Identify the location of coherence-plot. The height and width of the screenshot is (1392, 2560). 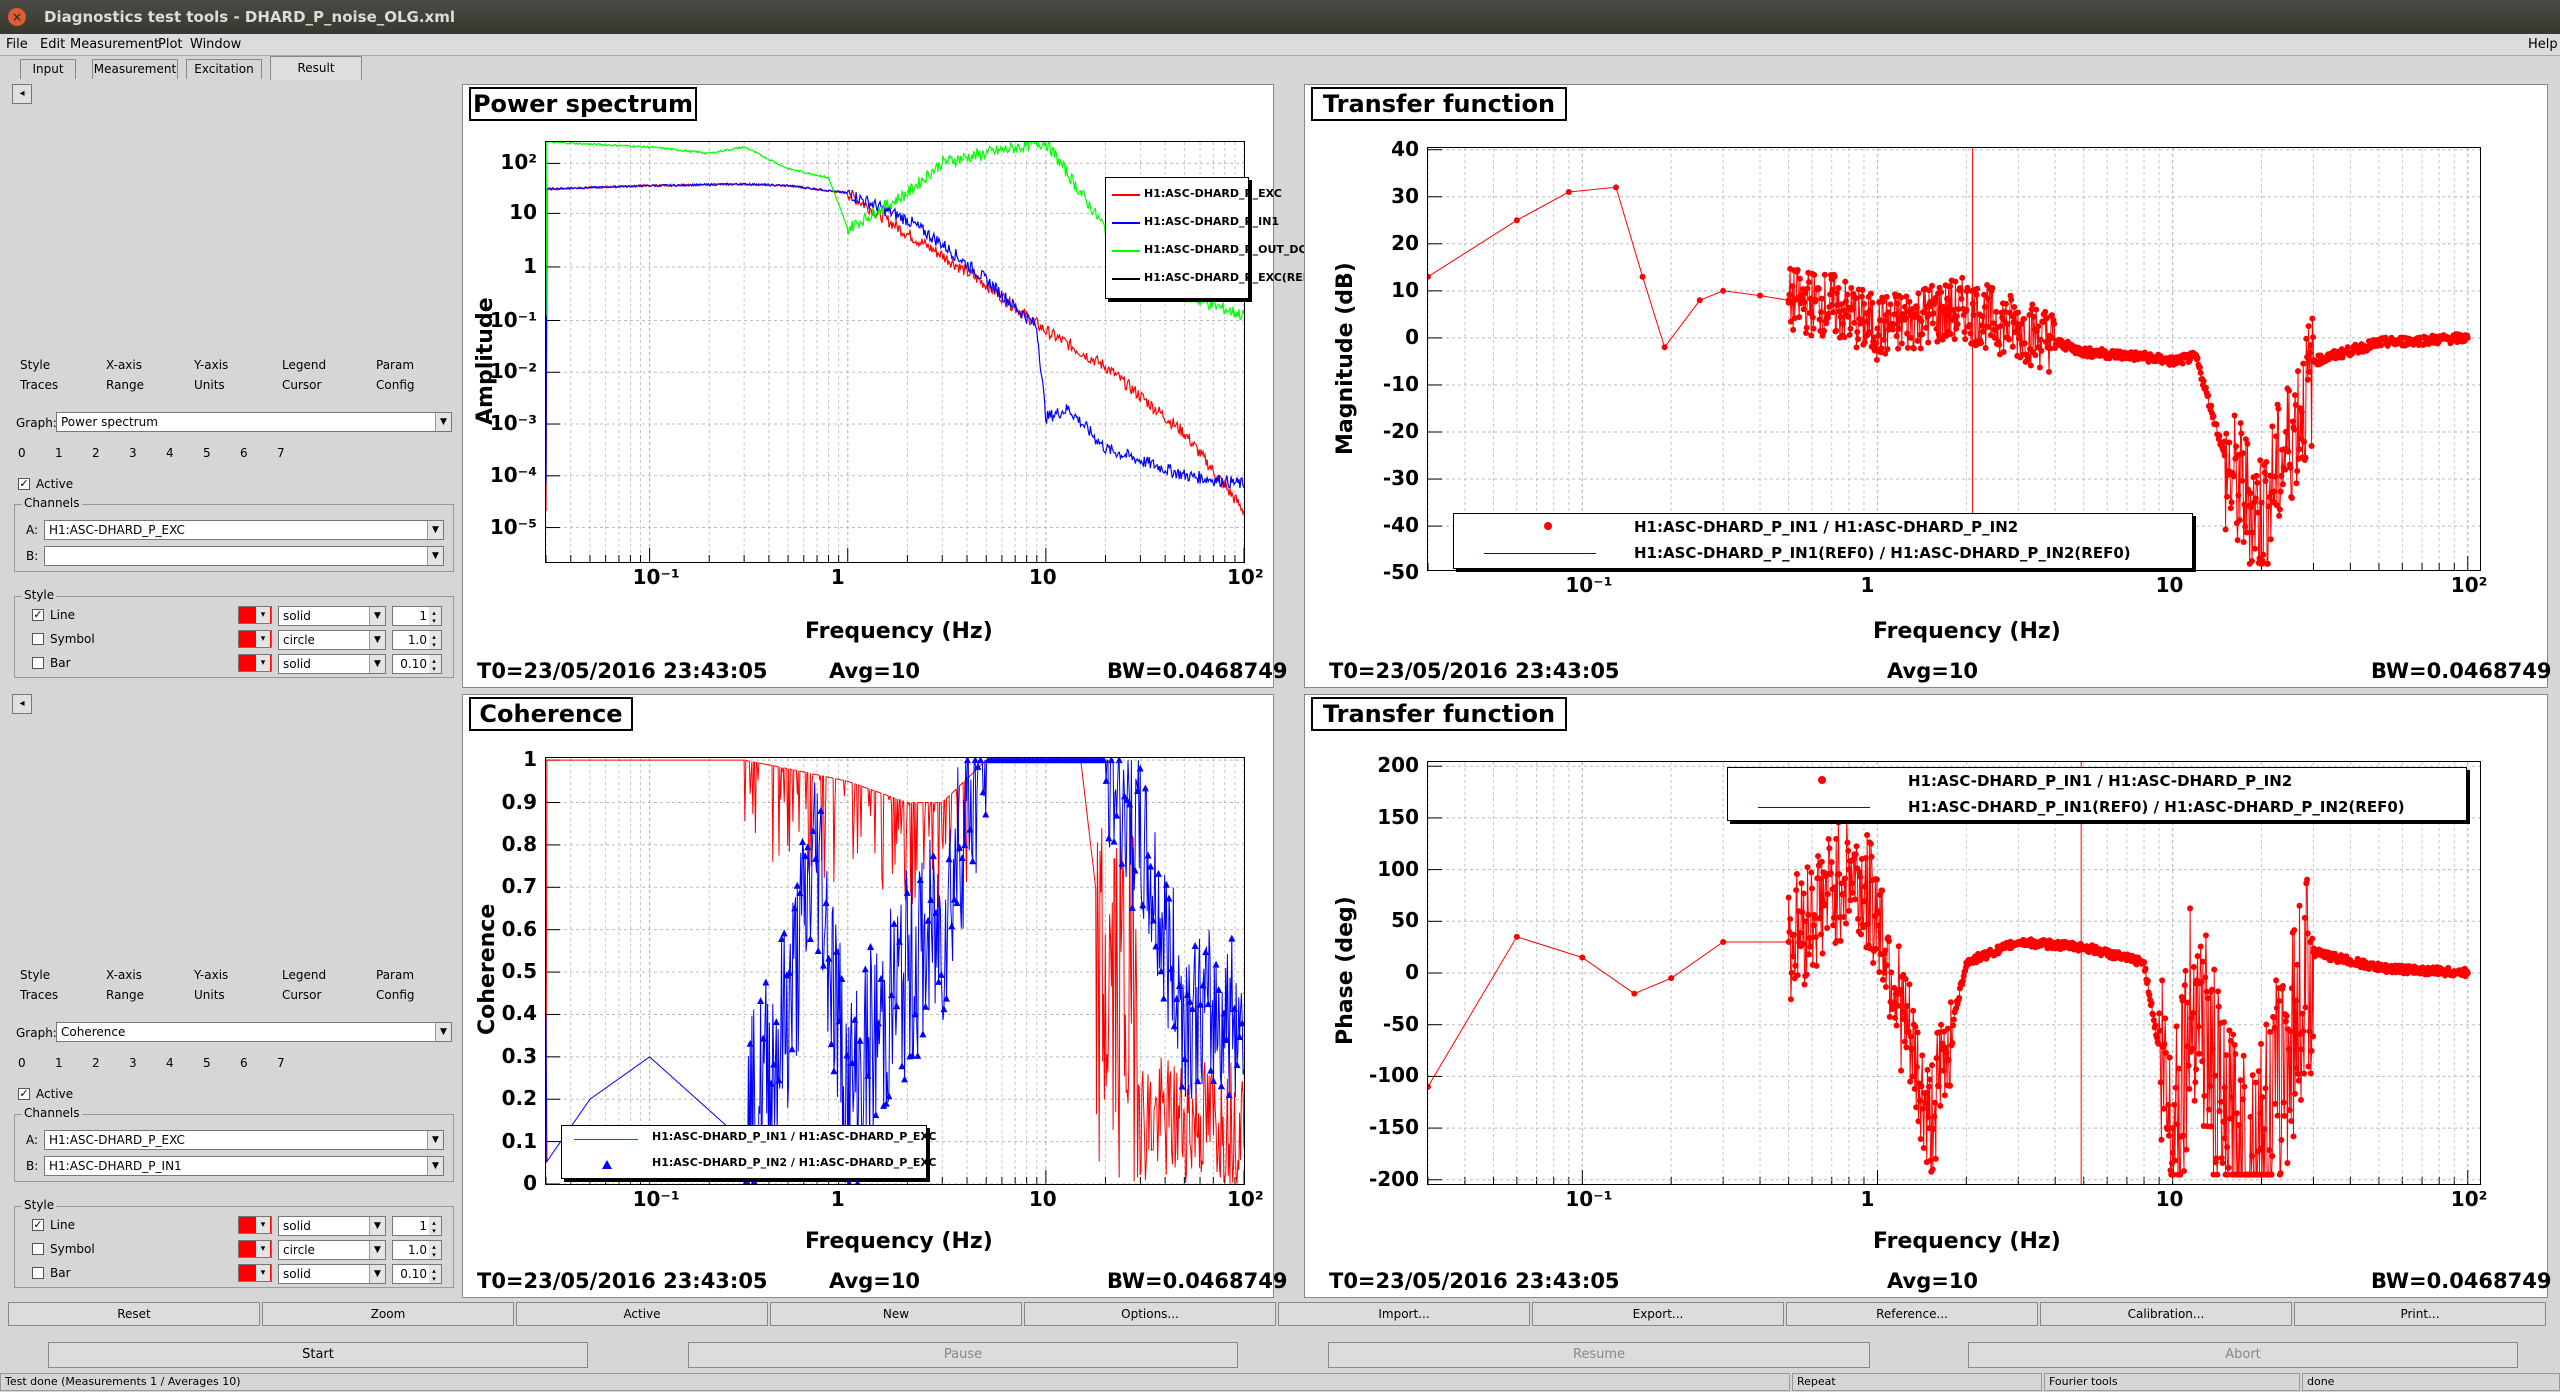
(895, 971).